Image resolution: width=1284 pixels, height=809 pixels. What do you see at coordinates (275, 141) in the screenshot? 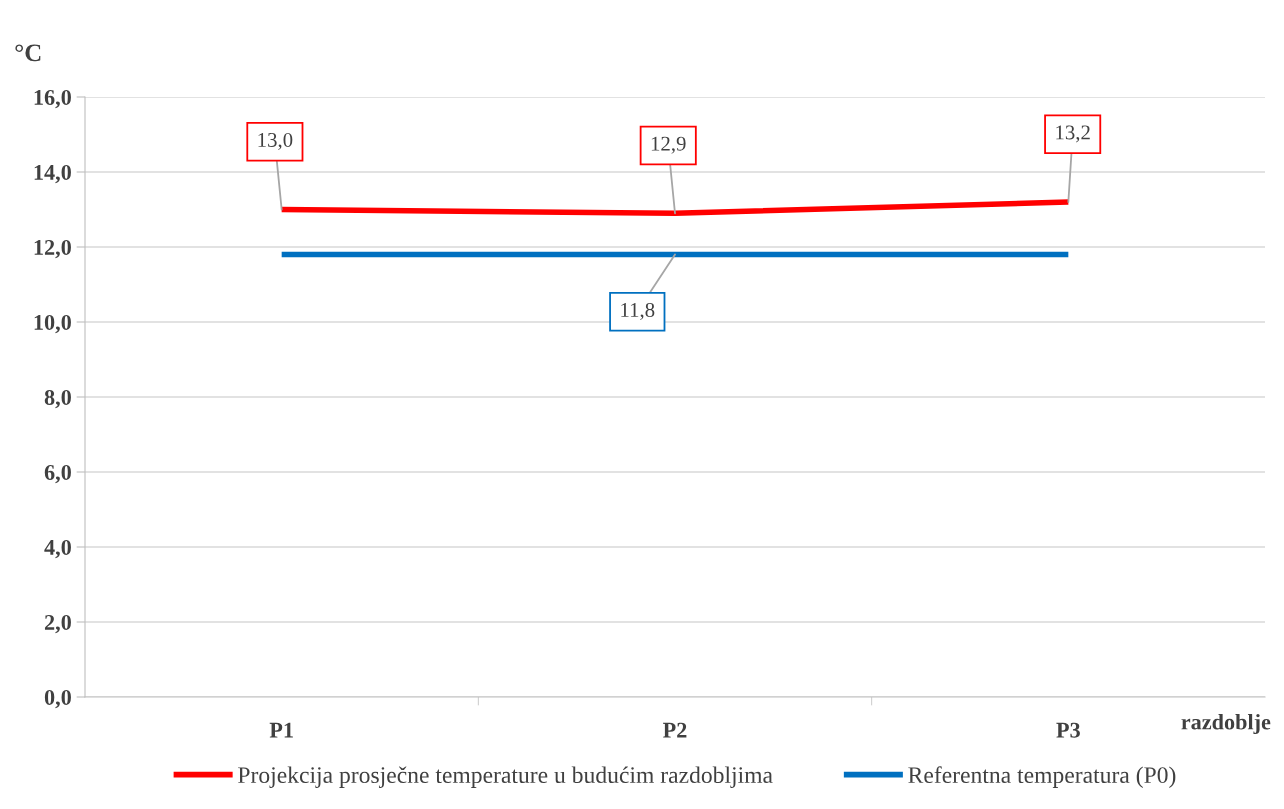
I see `data-label: 13,0` at bounding box center [275, 141].